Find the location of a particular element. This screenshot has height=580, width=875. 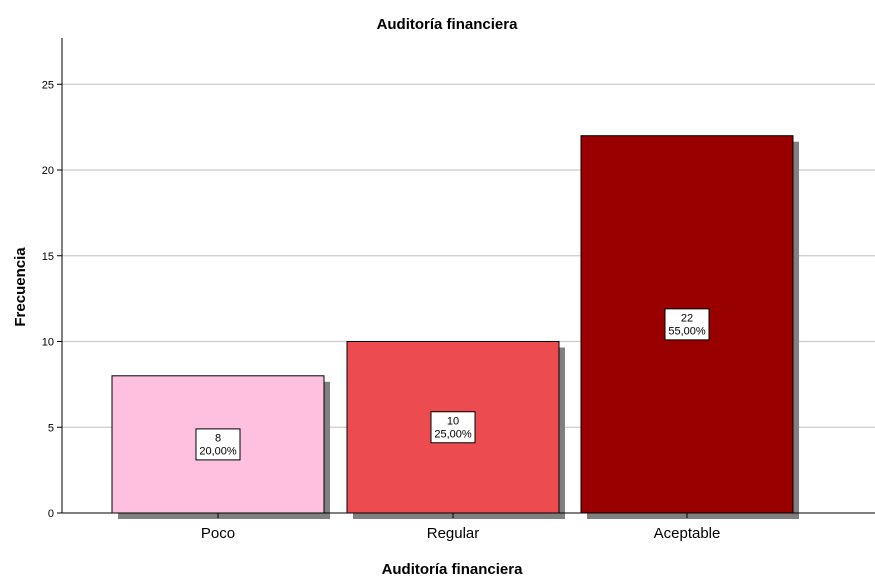

x-tick-label: Regular is located at coordinates (453, 533).